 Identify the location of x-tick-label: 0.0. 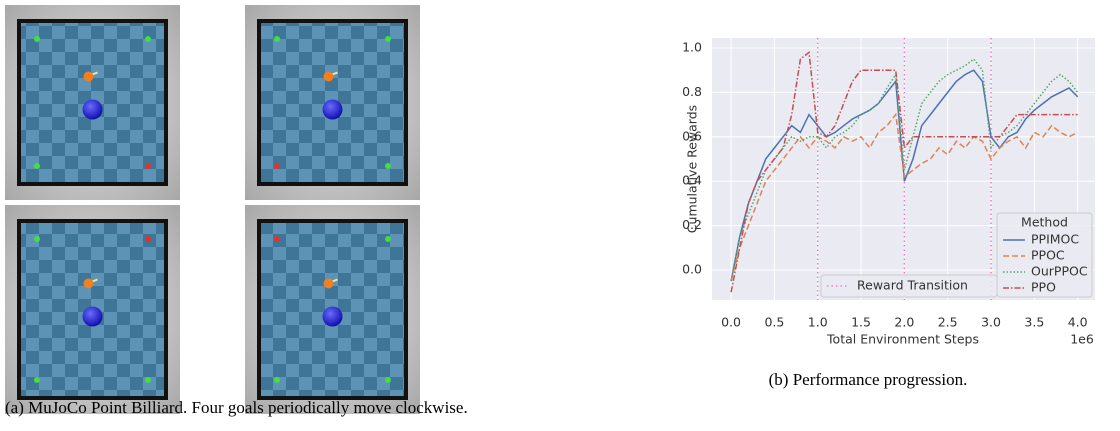
(731, 322).